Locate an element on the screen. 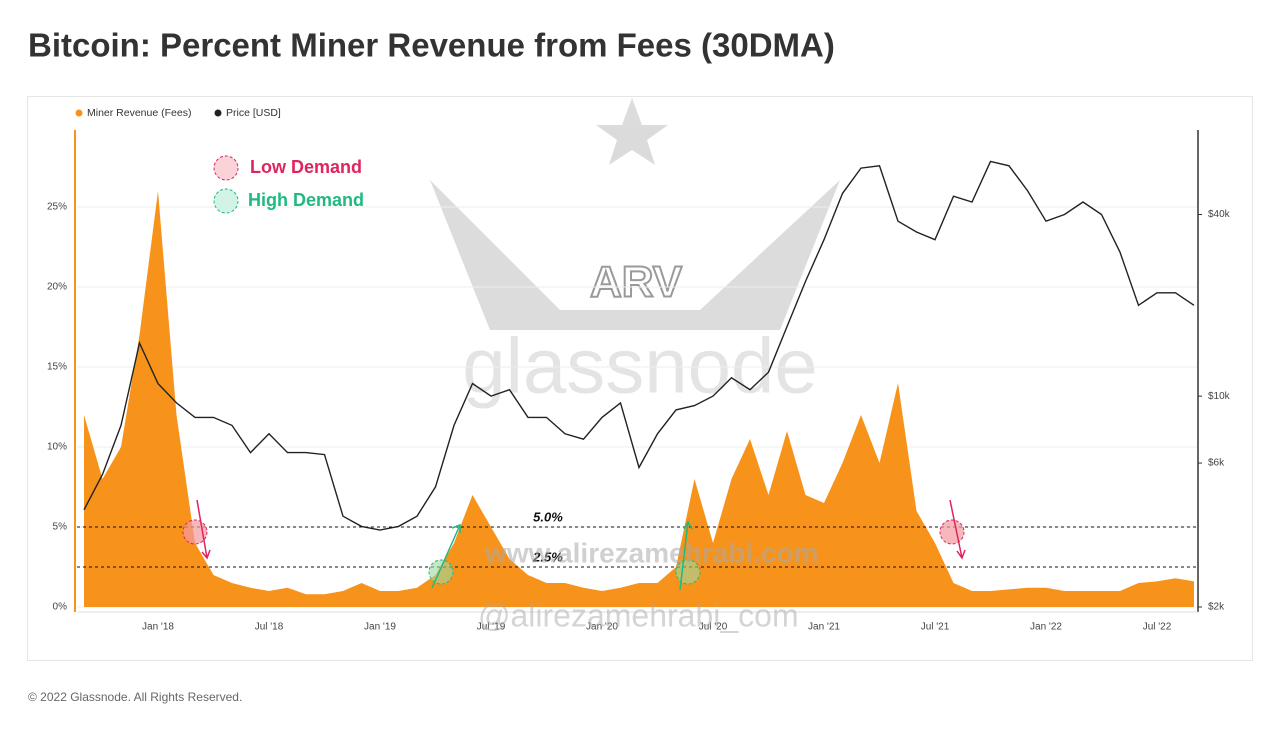  legend-label: Price [USD] is located at coordinates (253, 113).